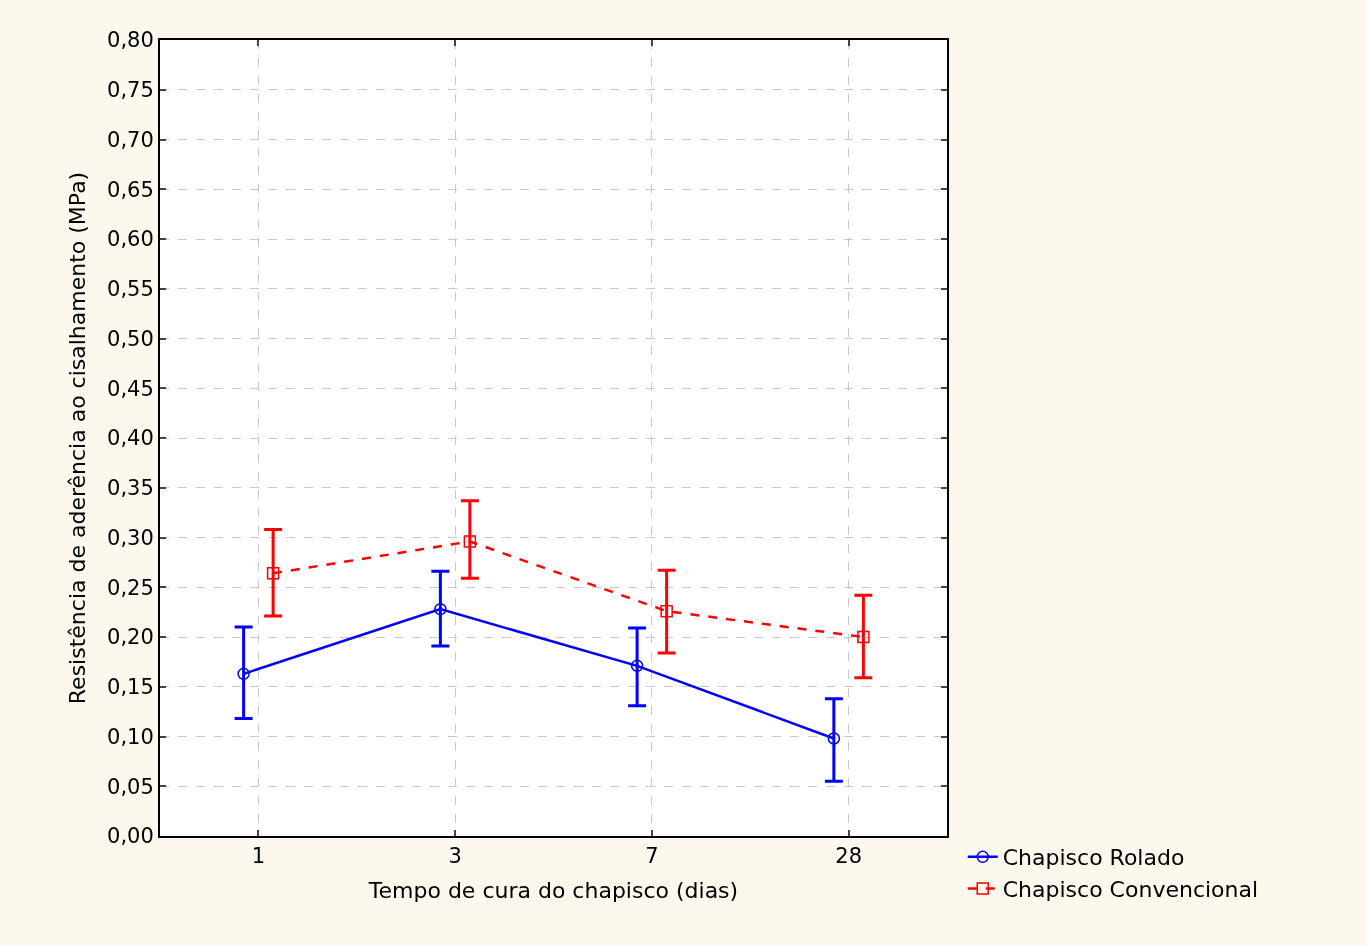 This screenshot has width=1367, height=946. Describe the element at coordinates (130, 537) in the screenshot. I see `y-tick-label: 0,30` at that location.